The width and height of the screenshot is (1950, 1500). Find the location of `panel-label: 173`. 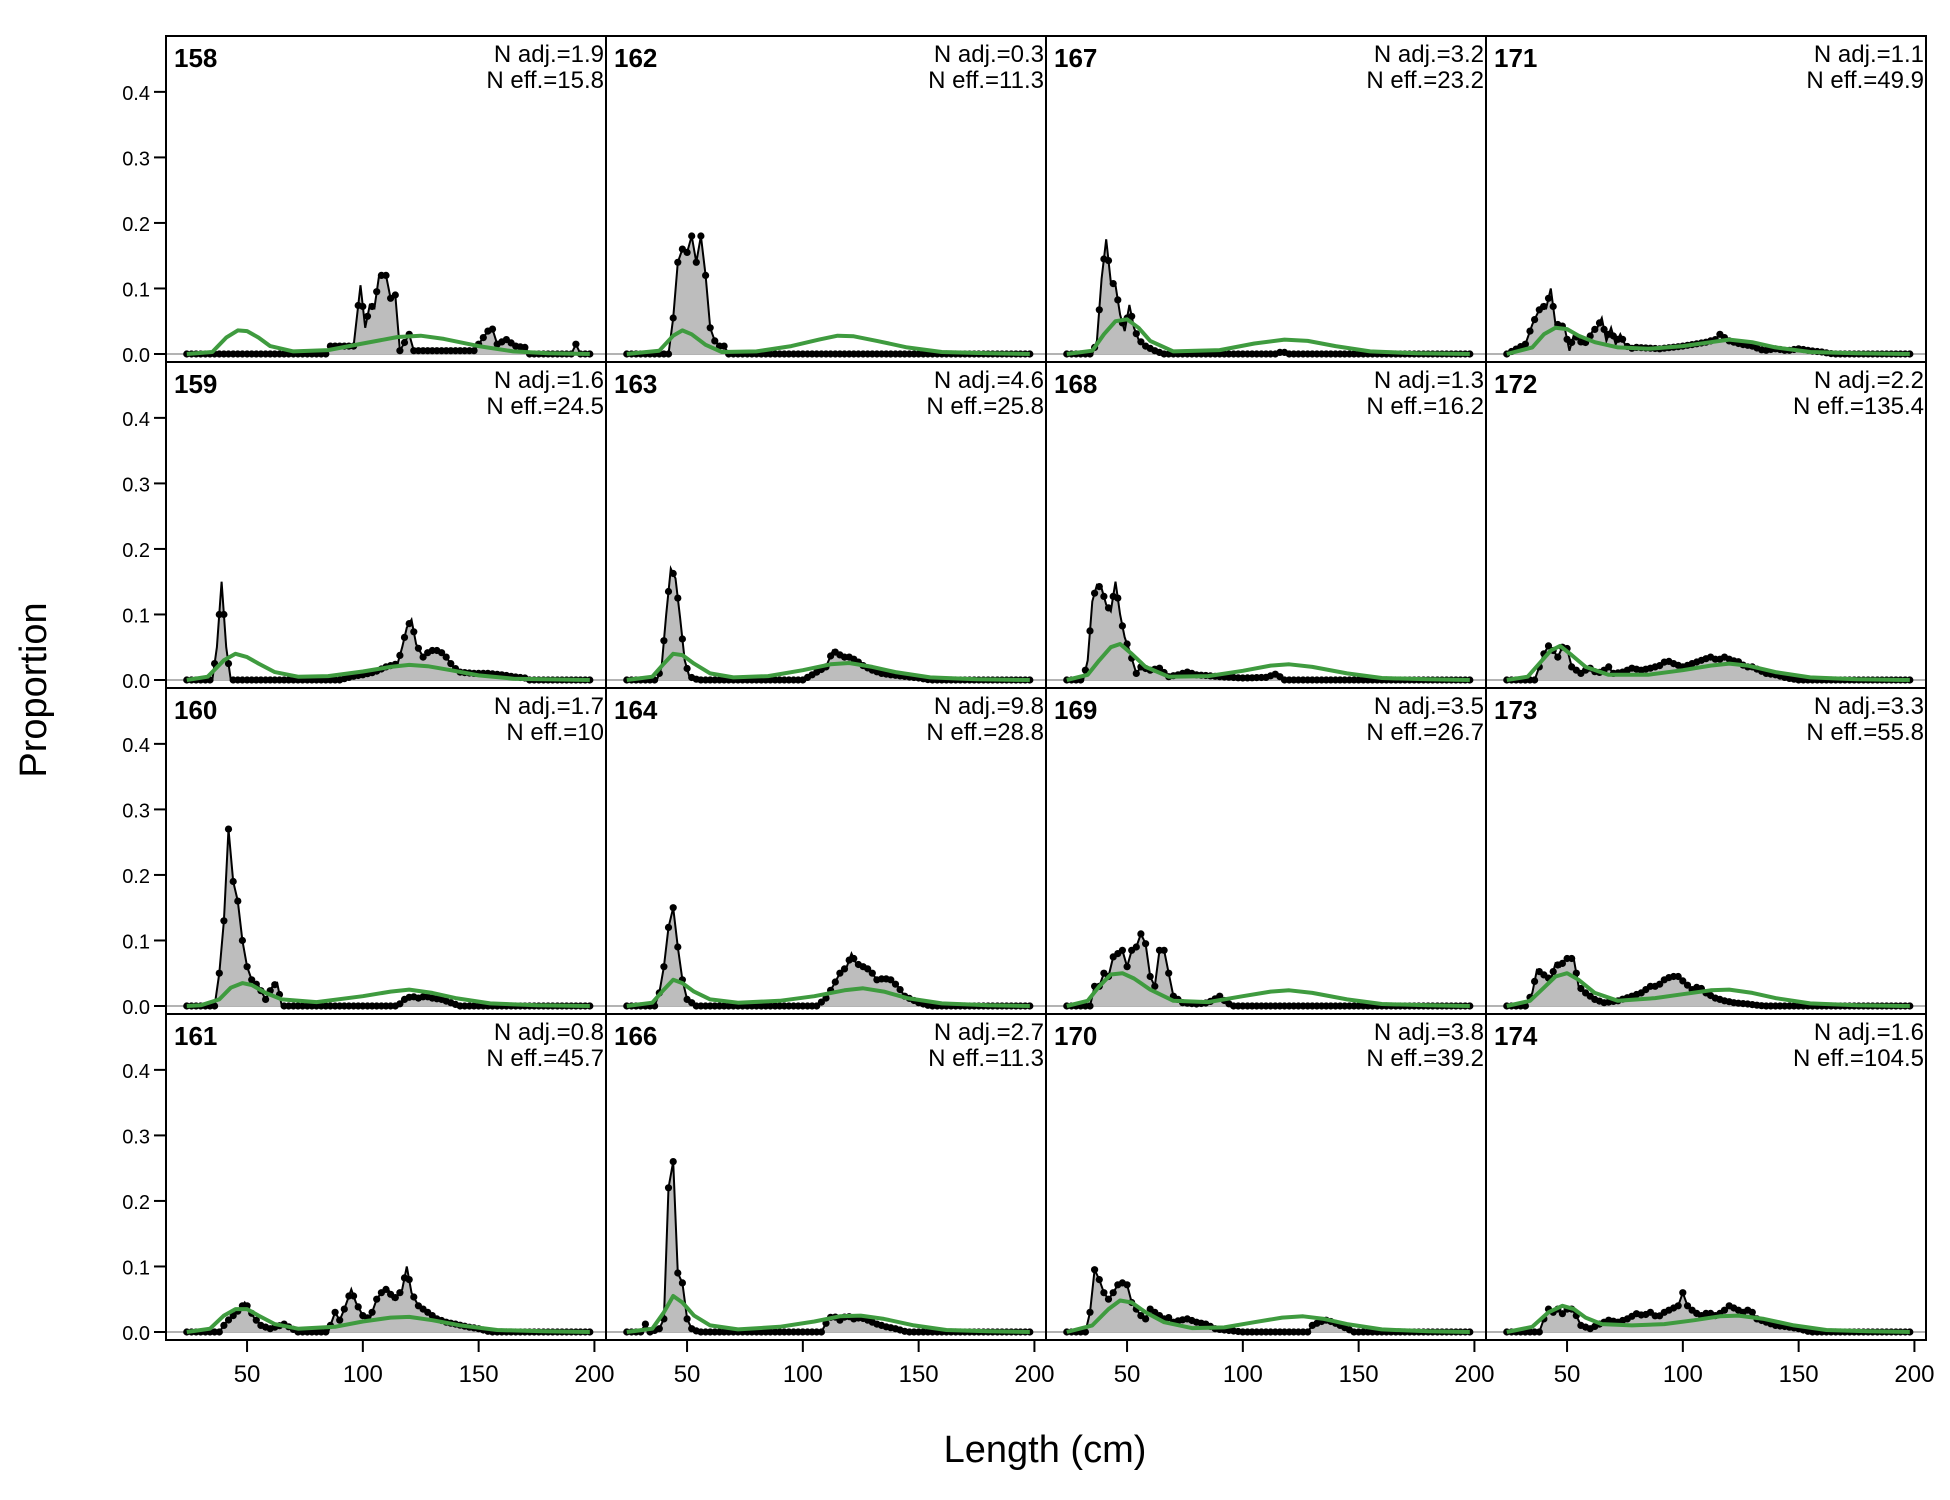

panel-label: 173 is located at coordinates (1515, 710).